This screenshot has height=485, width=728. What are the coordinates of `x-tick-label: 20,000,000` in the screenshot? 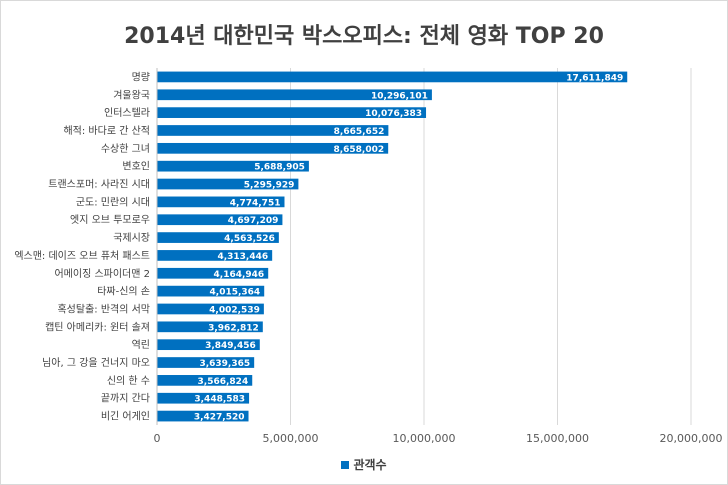 It's located at (691, 438).